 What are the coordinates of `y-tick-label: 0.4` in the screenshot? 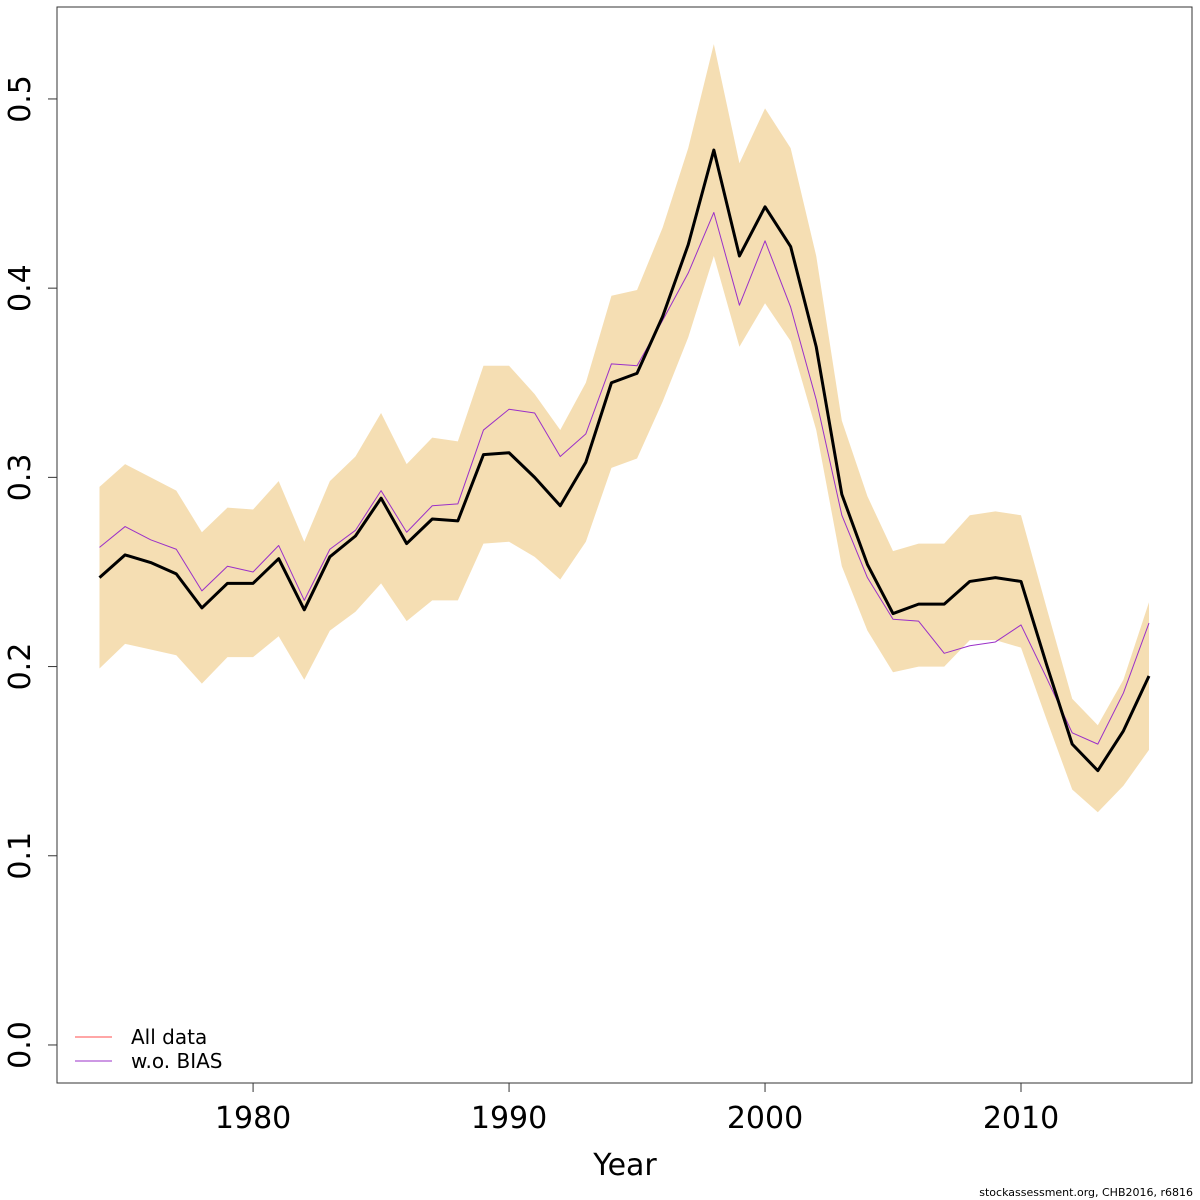 It's located at (20, 288).